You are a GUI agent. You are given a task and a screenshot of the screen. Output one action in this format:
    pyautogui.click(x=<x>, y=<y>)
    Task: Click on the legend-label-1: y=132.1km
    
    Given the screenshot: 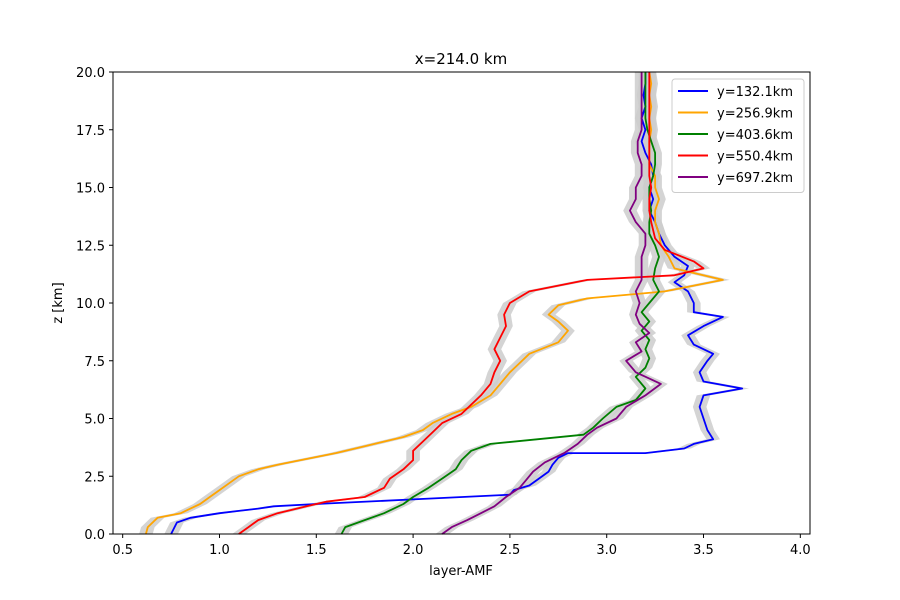 What is the action you would take?
    pyautogui.click(x=755, y=92)
    